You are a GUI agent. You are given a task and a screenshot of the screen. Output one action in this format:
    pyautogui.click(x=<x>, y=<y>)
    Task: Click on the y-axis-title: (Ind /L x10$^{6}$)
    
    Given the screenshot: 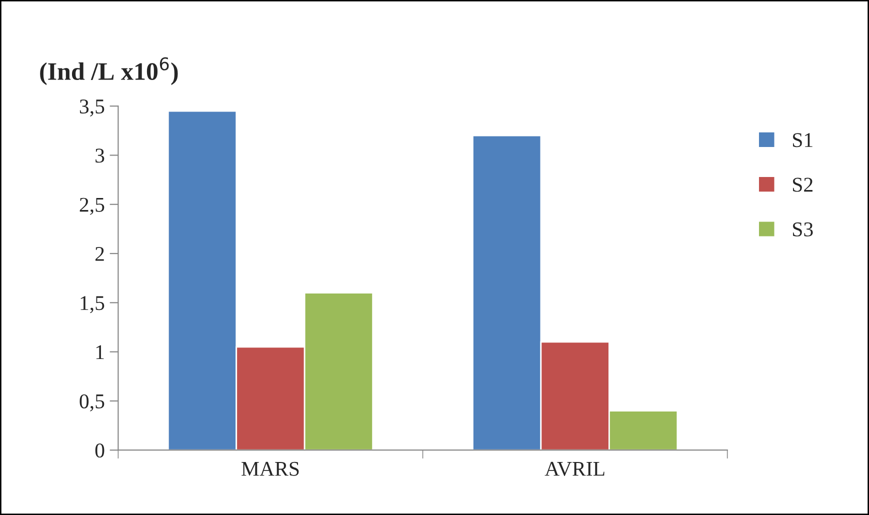 What is the action you would take?
    pyautogui.click(x=109, y=71)
    